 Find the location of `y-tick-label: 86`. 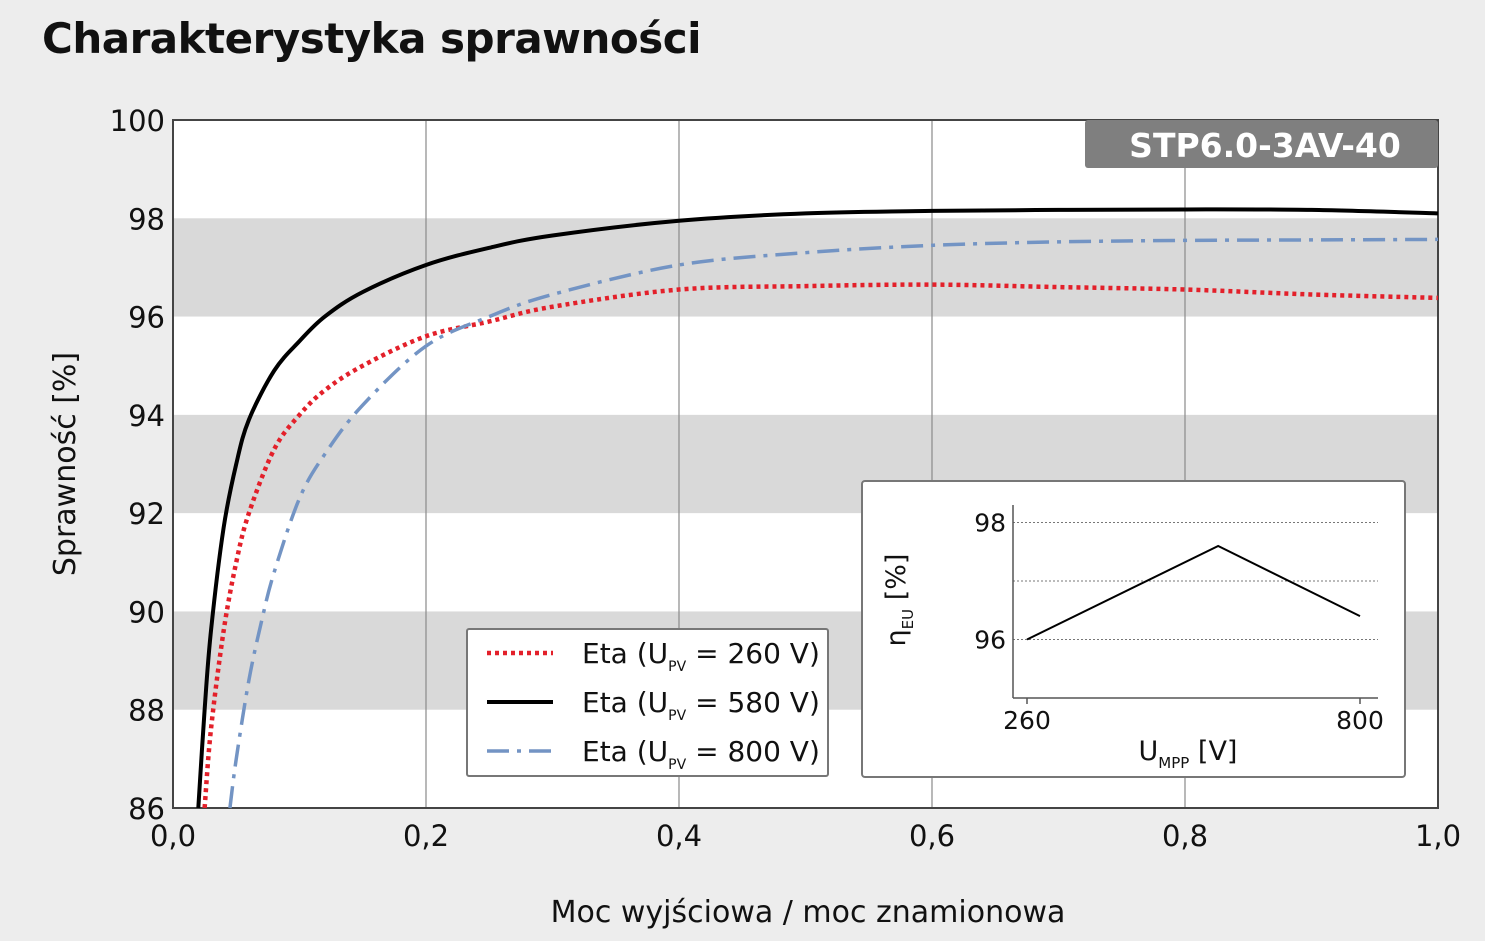

y-tick-label: 86 is located at coordinates (146, 809).